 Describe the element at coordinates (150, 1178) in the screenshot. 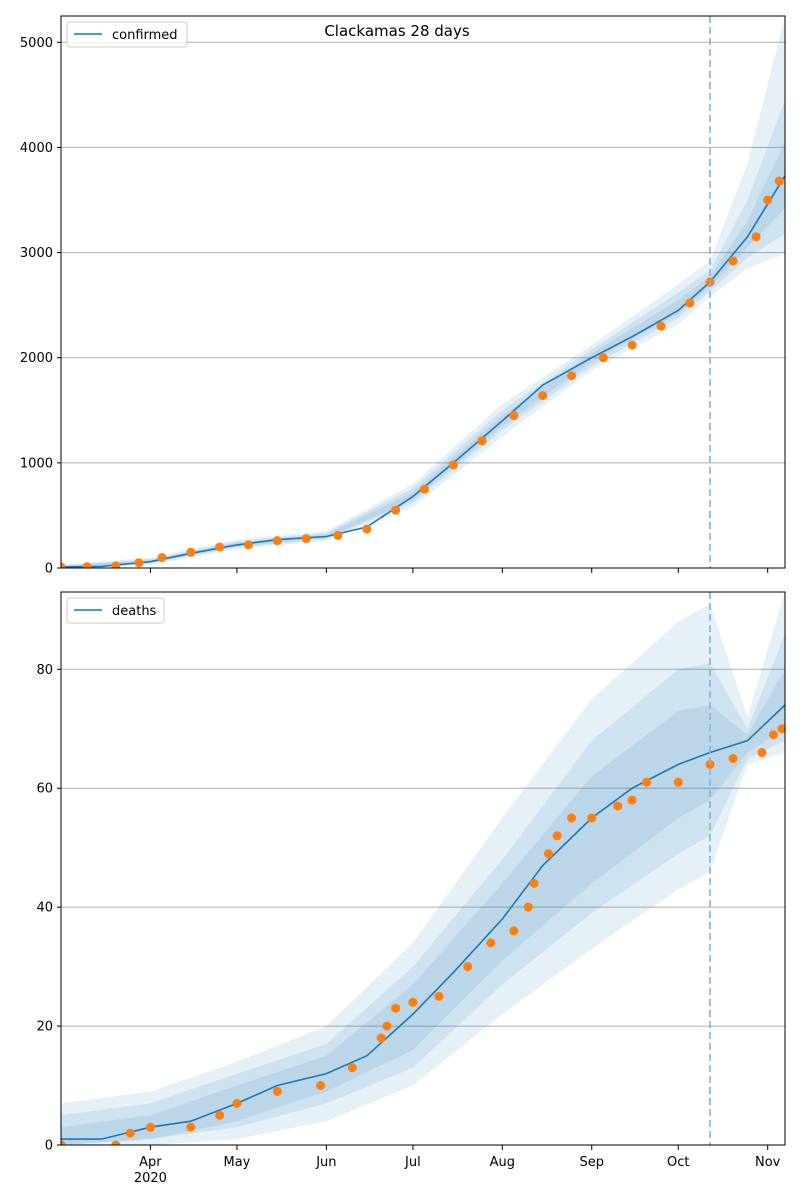

I see `x-year-label: 2020` at that location.